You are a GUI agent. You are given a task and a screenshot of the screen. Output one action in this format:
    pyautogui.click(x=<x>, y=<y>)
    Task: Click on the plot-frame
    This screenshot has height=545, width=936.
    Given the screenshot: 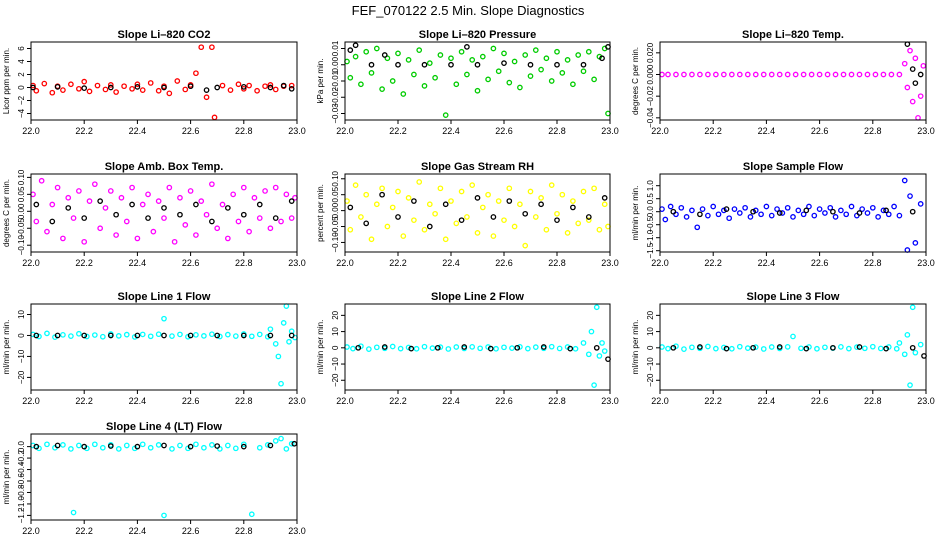 What is the action you would take?
    pyautogui.click(x=164, y=347)
    